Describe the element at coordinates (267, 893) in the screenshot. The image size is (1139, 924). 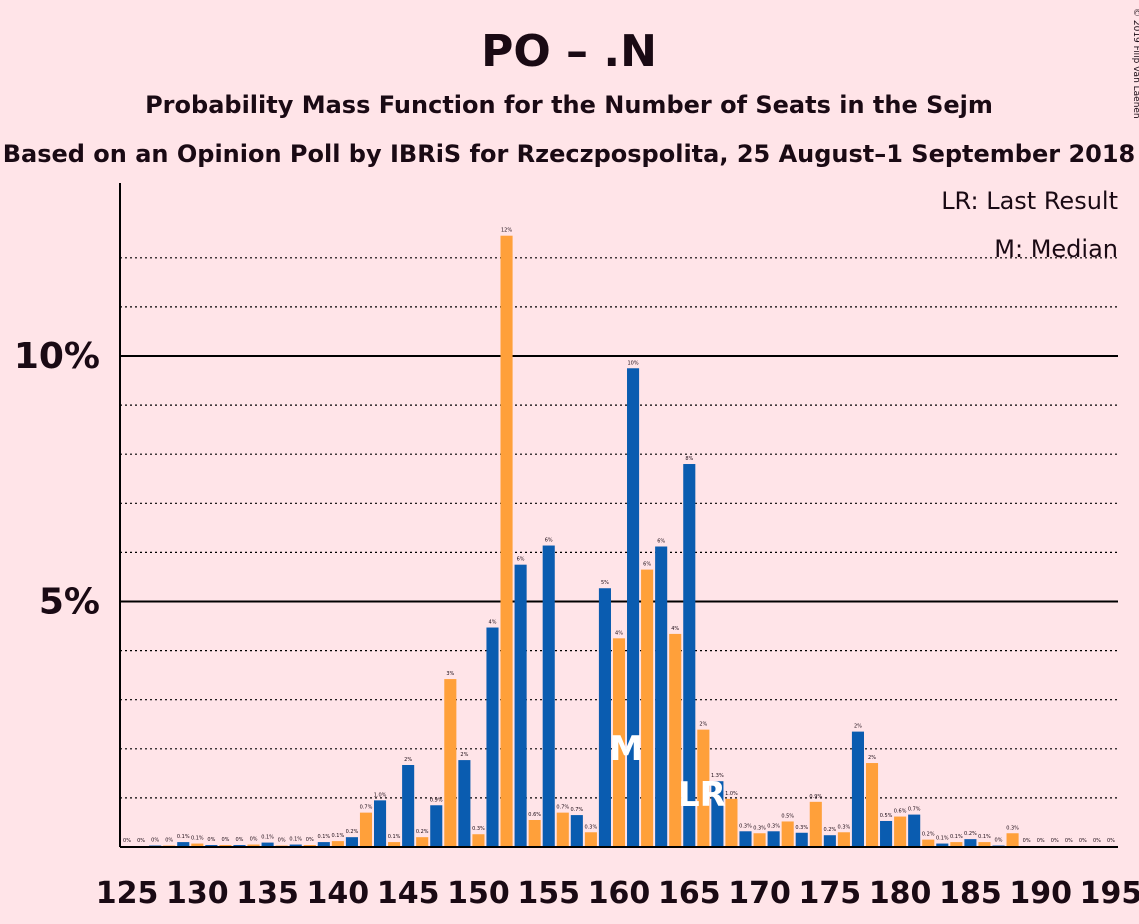
I see `x-tick-label: 135` at that location.